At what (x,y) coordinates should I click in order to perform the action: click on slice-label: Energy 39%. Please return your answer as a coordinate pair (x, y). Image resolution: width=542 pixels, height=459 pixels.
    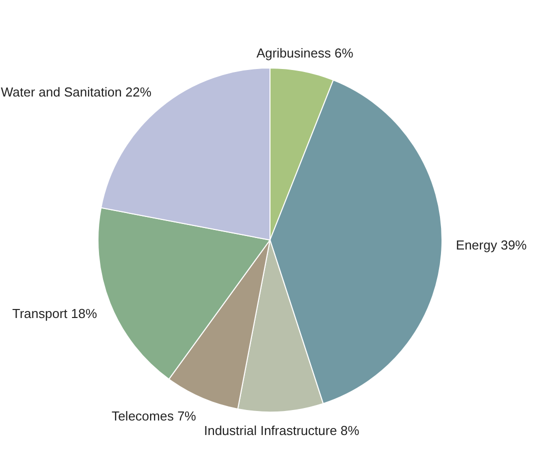
    Looking at the image, I should click on (492, 244).